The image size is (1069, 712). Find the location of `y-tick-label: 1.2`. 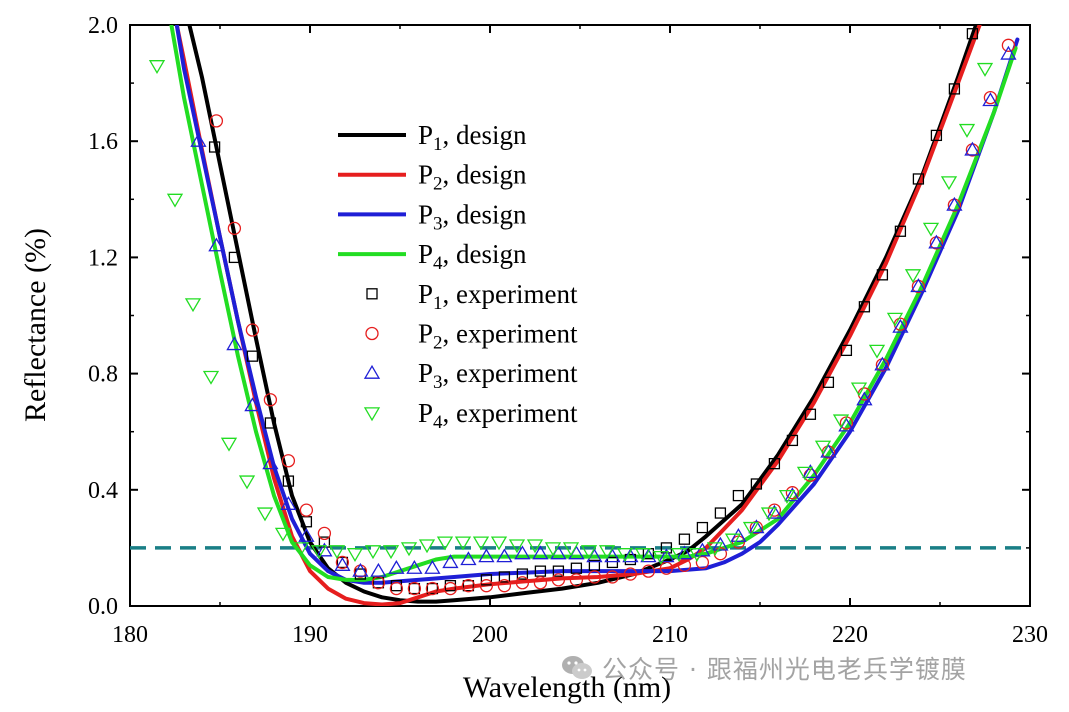

y-tick-label: 1.2 is located at coordinates (103, 258).